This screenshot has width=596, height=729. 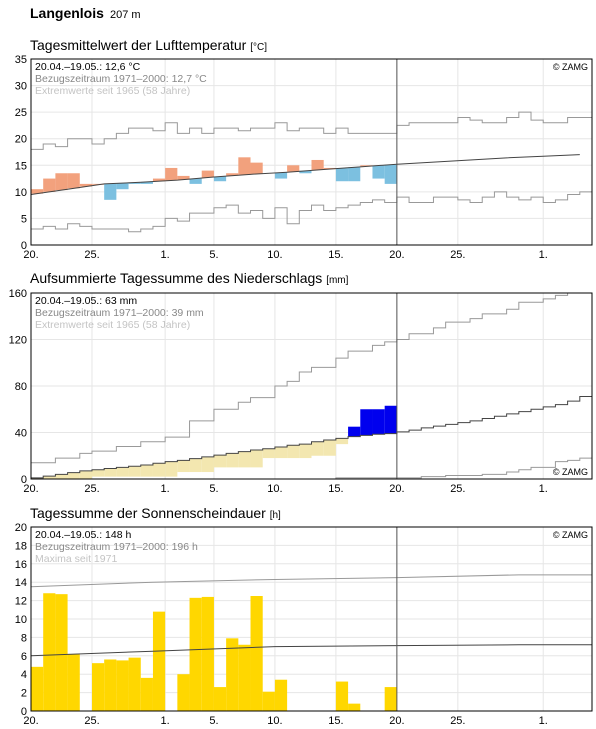 What do you see at coordinates (155, 513) in the screenshot?
I see `panel-title: Tagessumme der Sonnenscheindauer [h]` at bounding box center [155, 513].